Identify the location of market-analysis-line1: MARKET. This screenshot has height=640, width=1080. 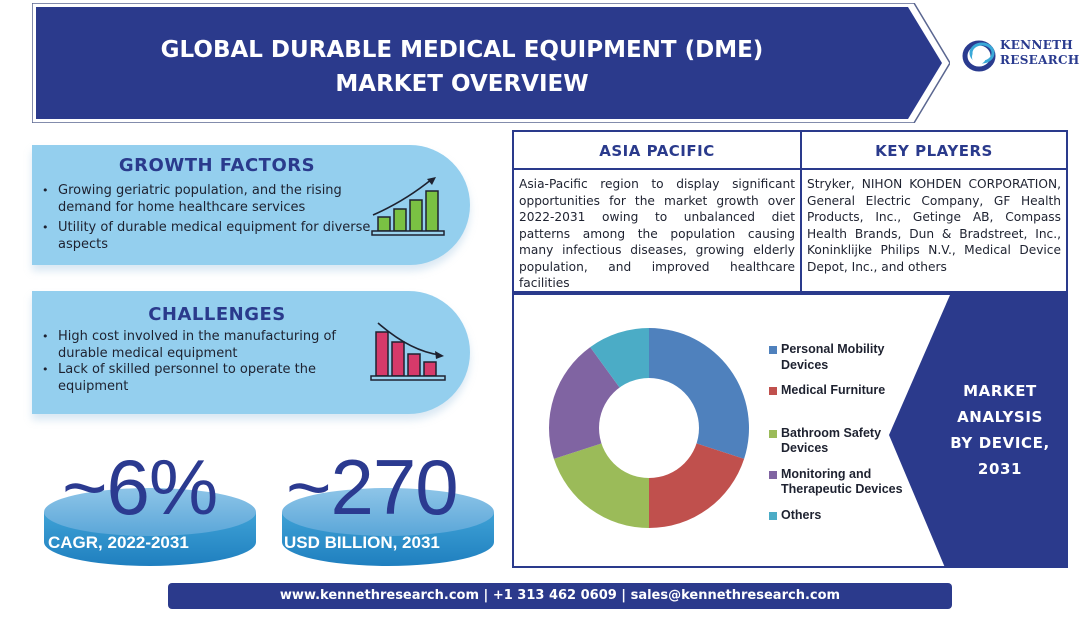
(1000, 391).